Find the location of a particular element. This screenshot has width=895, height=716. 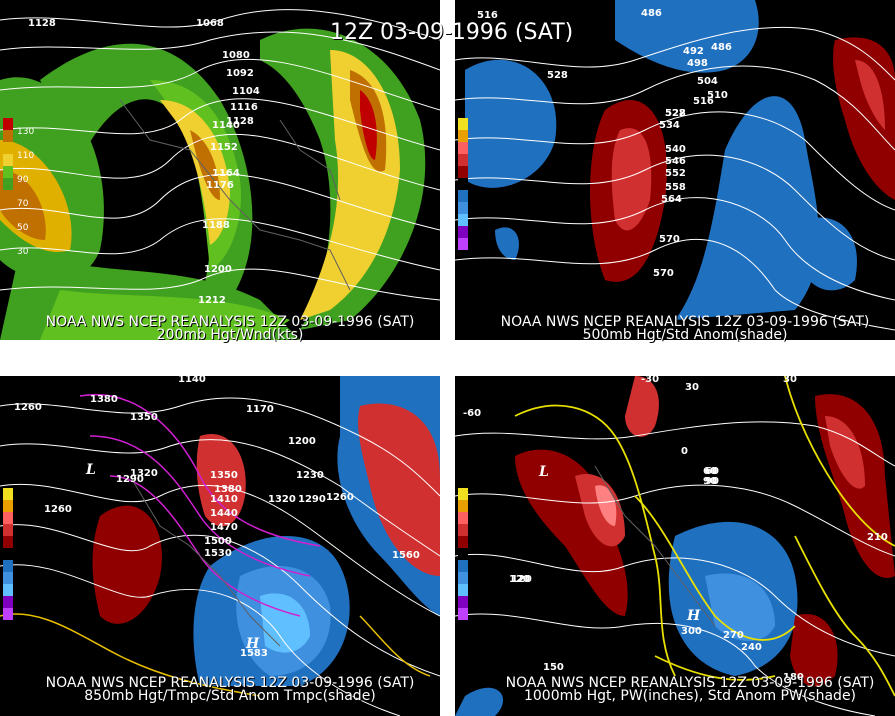

contour-label: 1560 is located at coordinates (406, 555).